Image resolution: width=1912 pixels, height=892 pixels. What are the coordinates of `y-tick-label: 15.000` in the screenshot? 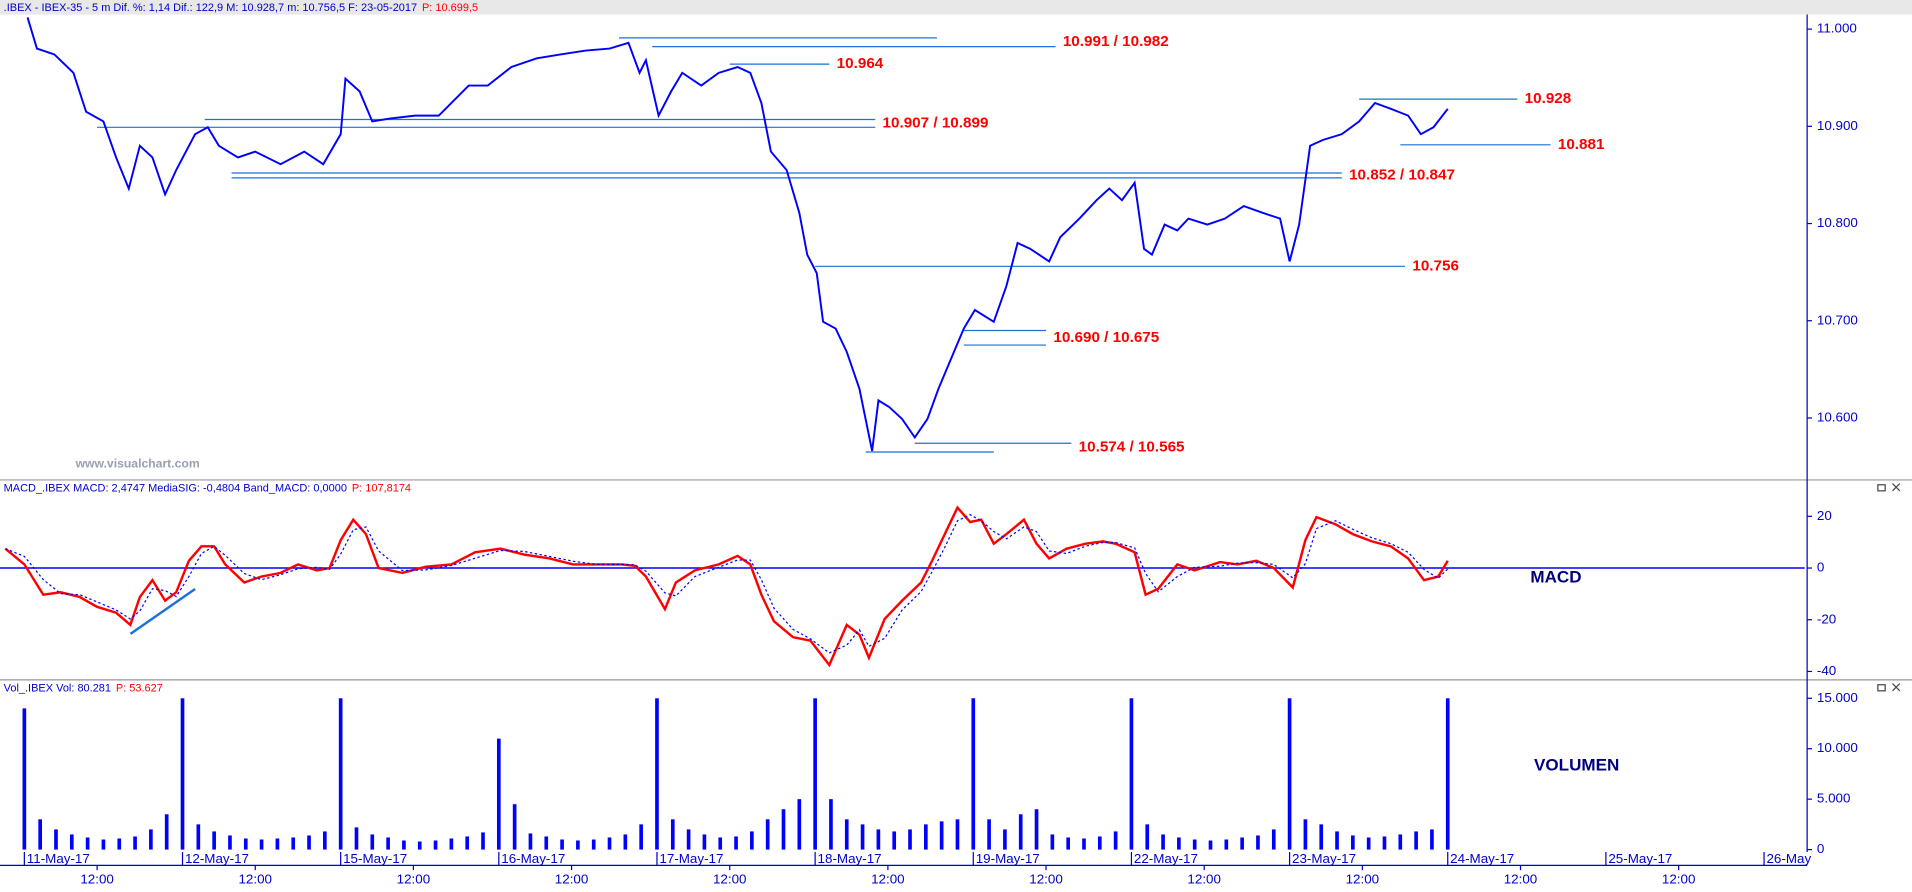 It's located at (1837, 697).